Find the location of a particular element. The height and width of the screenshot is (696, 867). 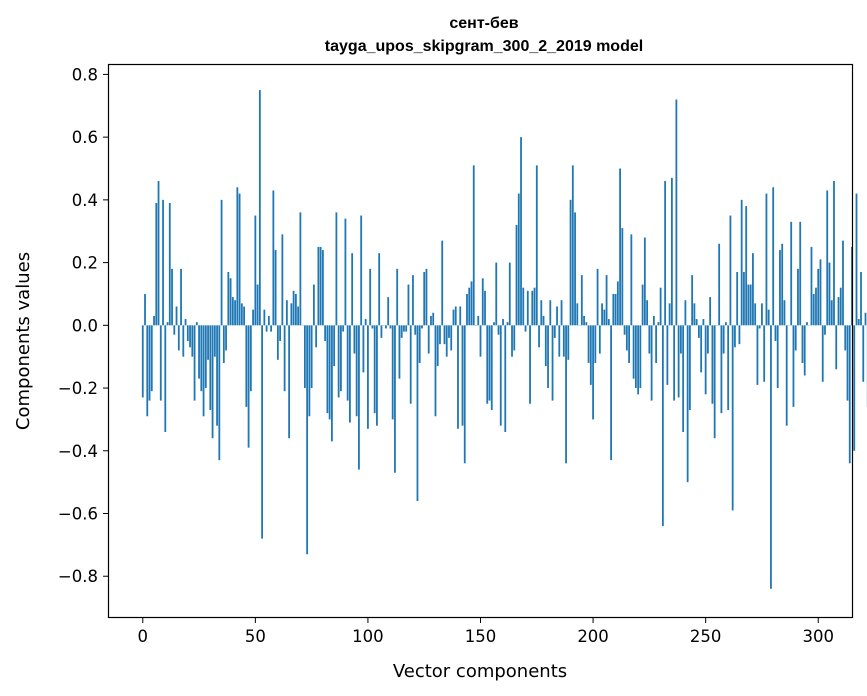

x-tick-label: 300 is located at coordinates (818, 636).